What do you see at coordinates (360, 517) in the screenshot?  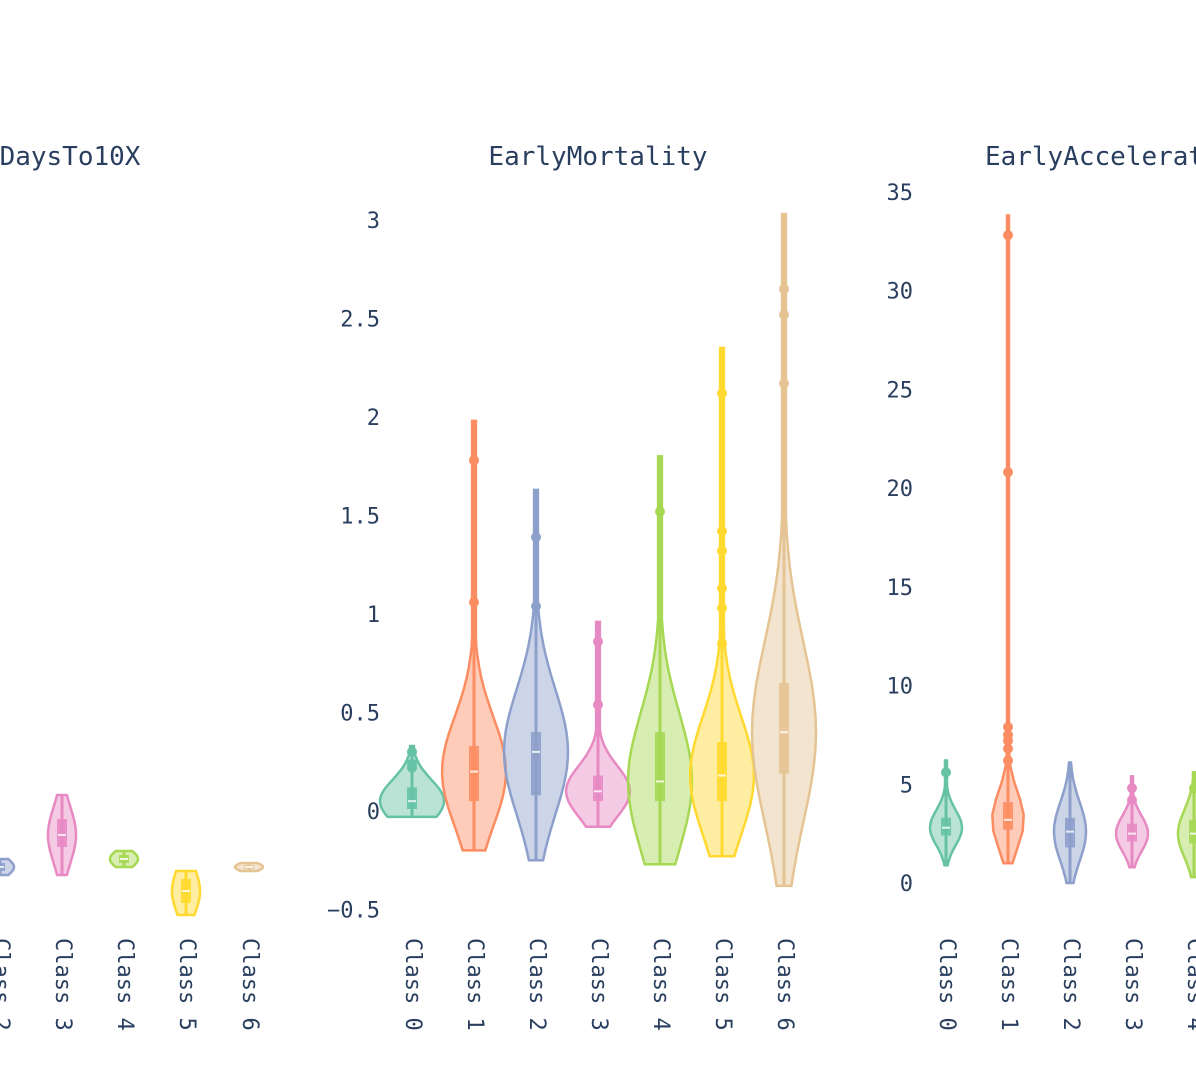 I see `y-tick-label: 1.5` at bounding box center [360, 517].